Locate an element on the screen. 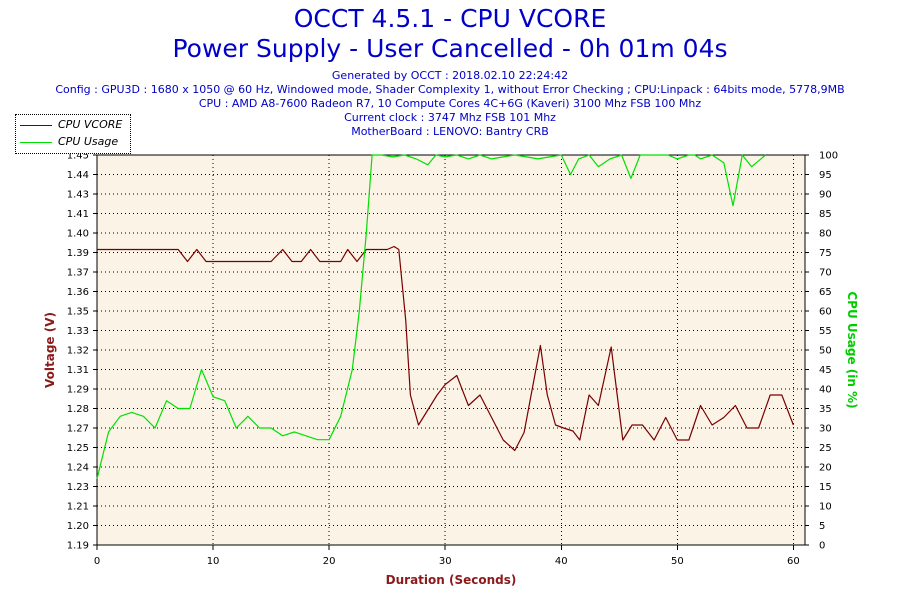 This screenshot has height=600, width=900. y-tick-label: 1.39 is located at coordinates (78, 253).